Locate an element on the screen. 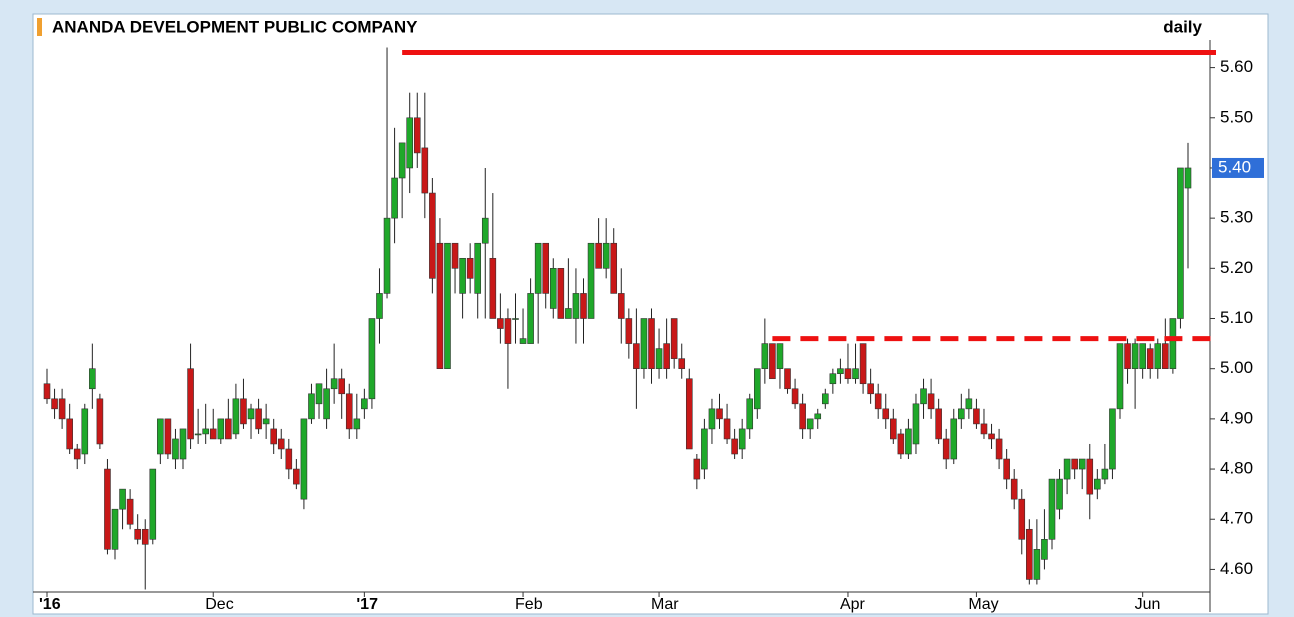 This screenshot has width=1294, height=617. x-tick-label: Mar is located at coordinates (665, 604).